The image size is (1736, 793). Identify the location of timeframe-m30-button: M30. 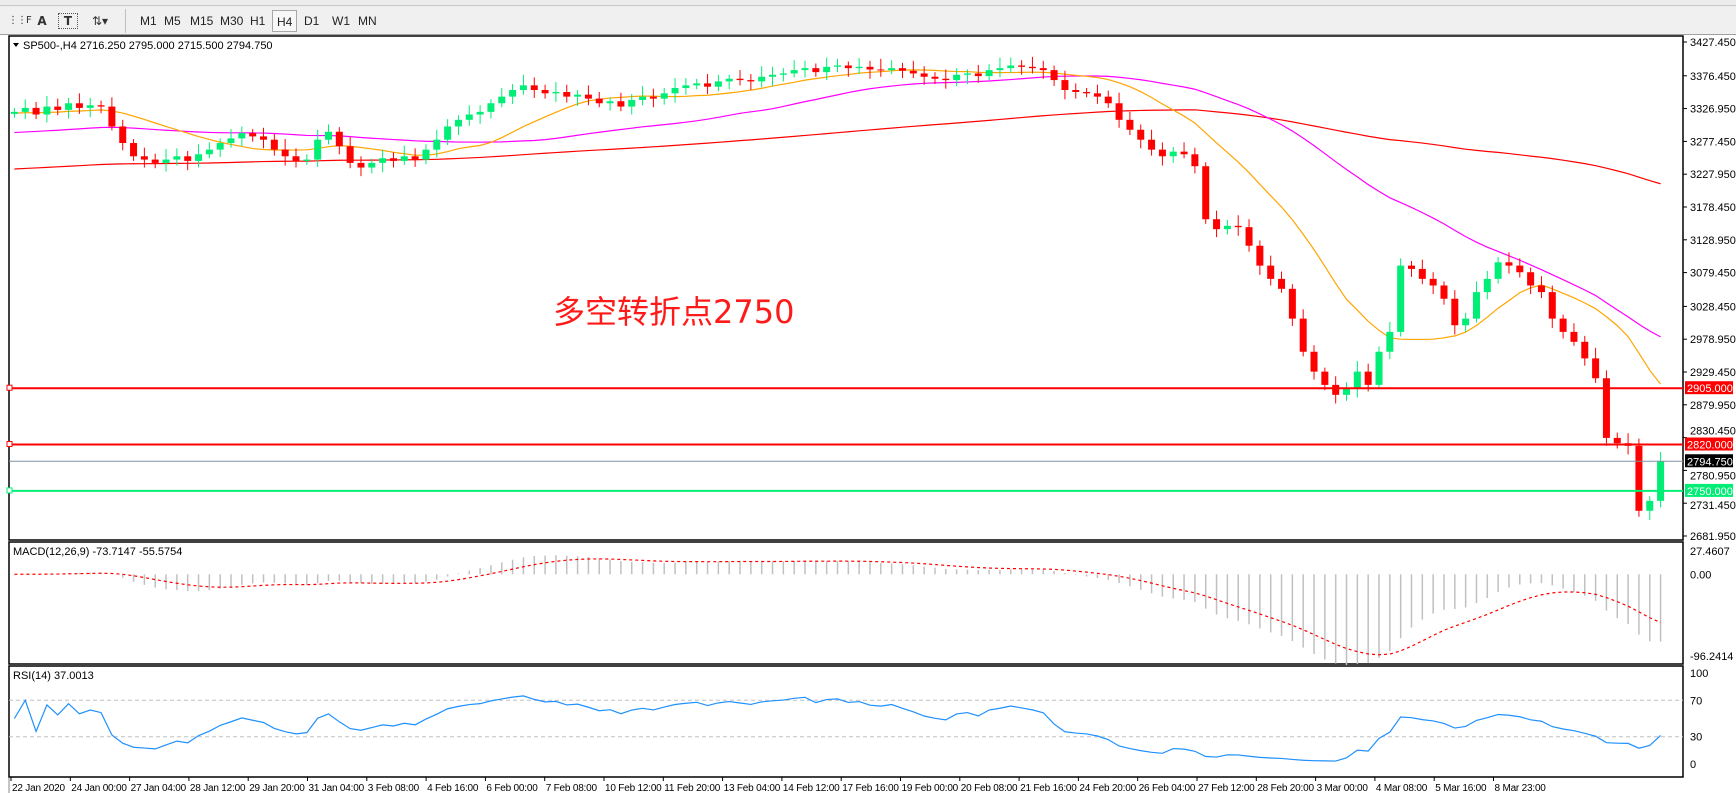
(232, 21).